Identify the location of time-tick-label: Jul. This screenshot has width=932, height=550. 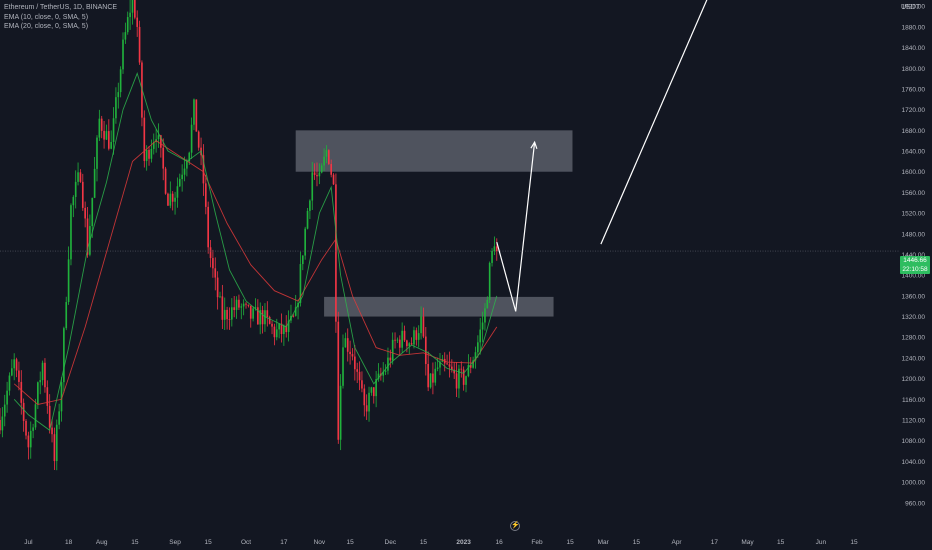
(28, 542).